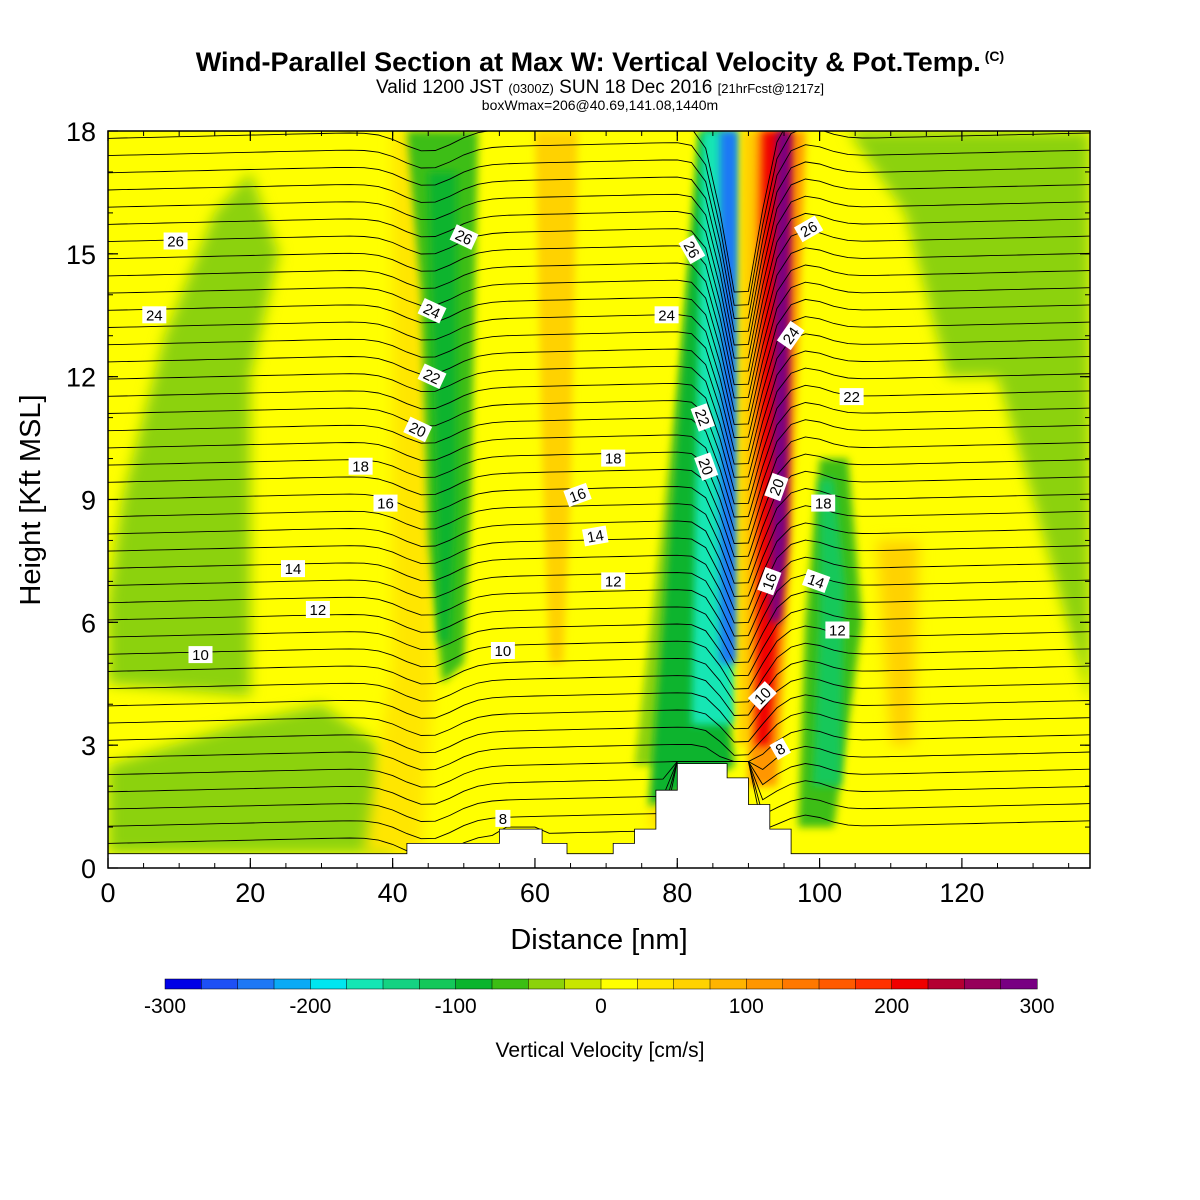  Describe the element at coordinates (531, 88) in the screenshot. I see `valid-utc: (0300Z)` at that location.